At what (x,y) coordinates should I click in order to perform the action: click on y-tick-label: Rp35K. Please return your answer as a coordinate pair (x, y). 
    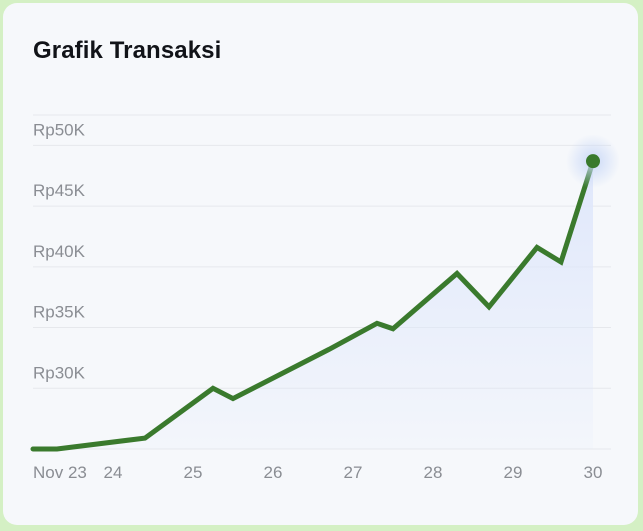
    Looking at the image, I should click on (59, 312).